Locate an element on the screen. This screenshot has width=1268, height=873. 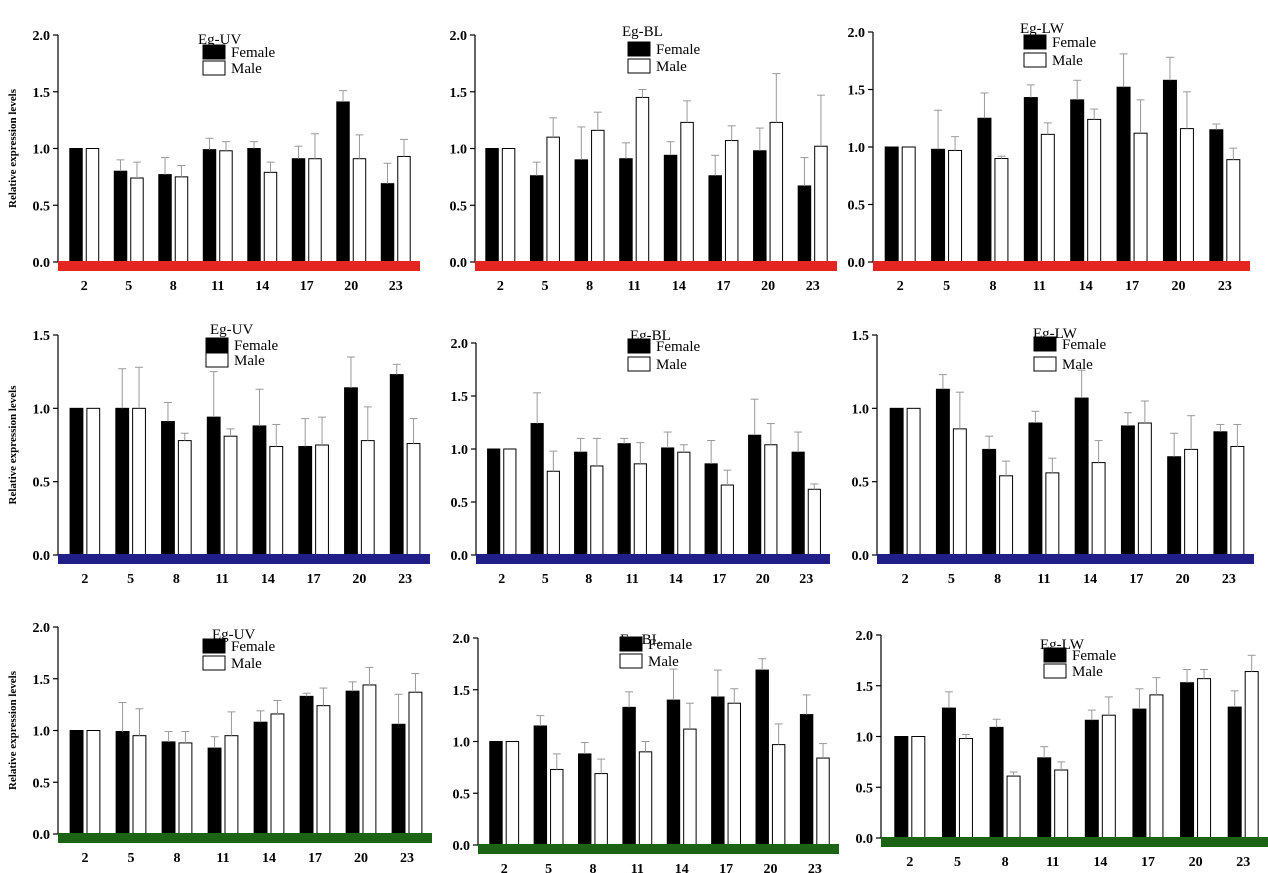
chart-title: Eg-BL is located at coordinates (642, 32).